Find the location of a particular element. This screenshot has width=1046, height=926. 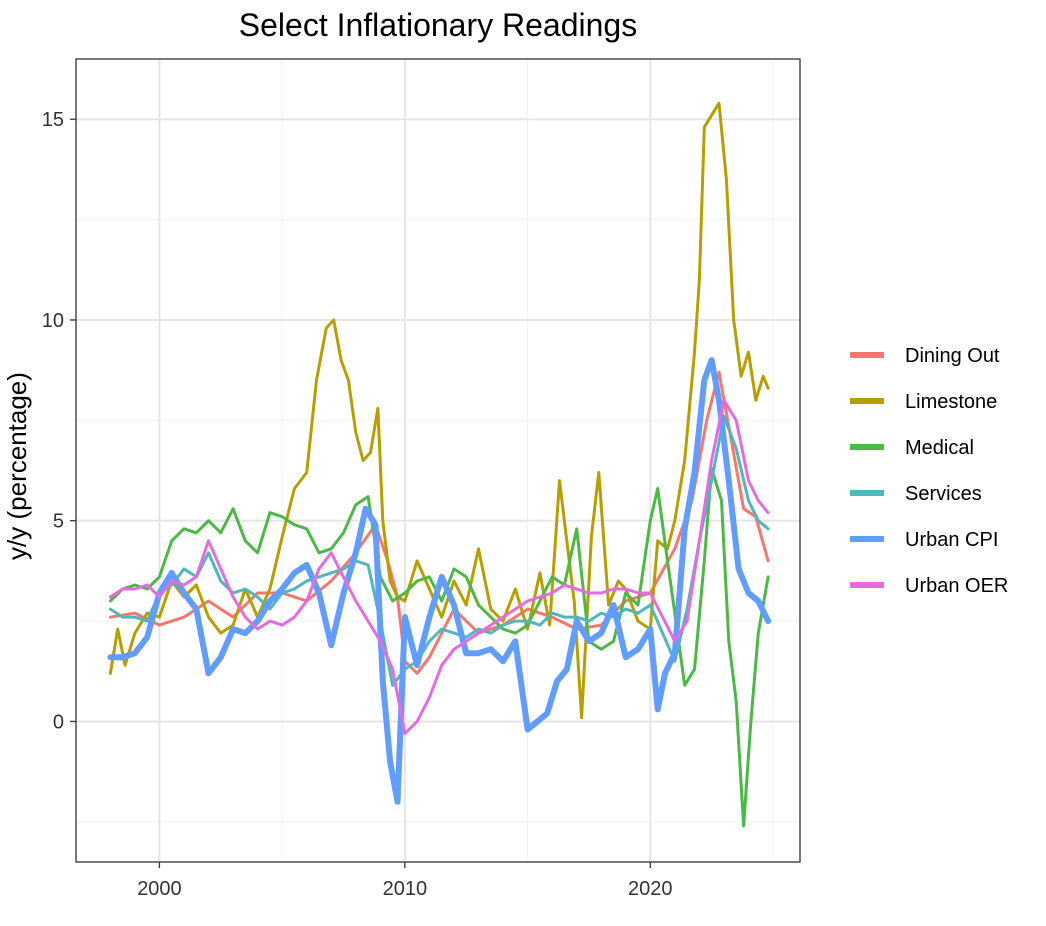

chart-title: Select Inflationary Readings is located at coordinates (438, 25).